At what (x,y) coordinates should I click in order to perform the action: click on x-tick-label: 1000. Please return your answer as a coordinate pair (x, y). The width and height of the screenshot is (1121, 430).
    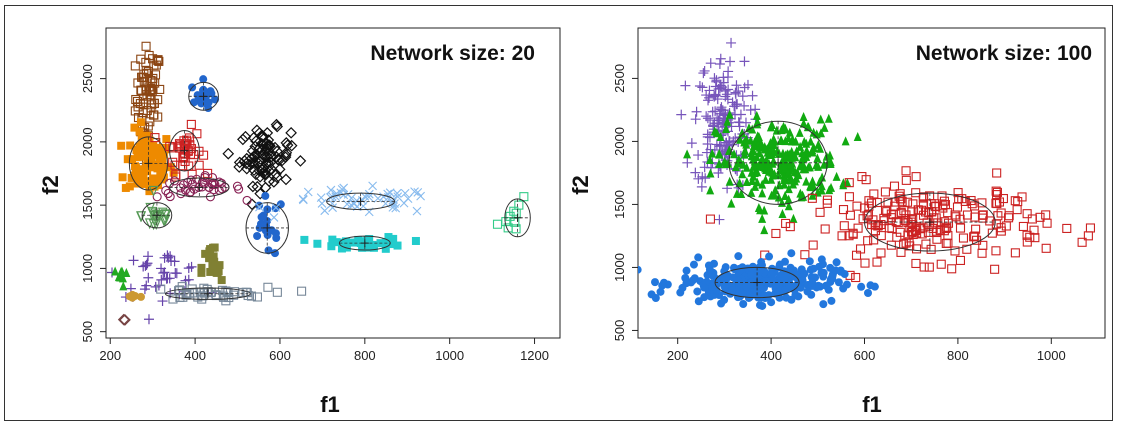
    Looking at the image, I should click on (449, 355).